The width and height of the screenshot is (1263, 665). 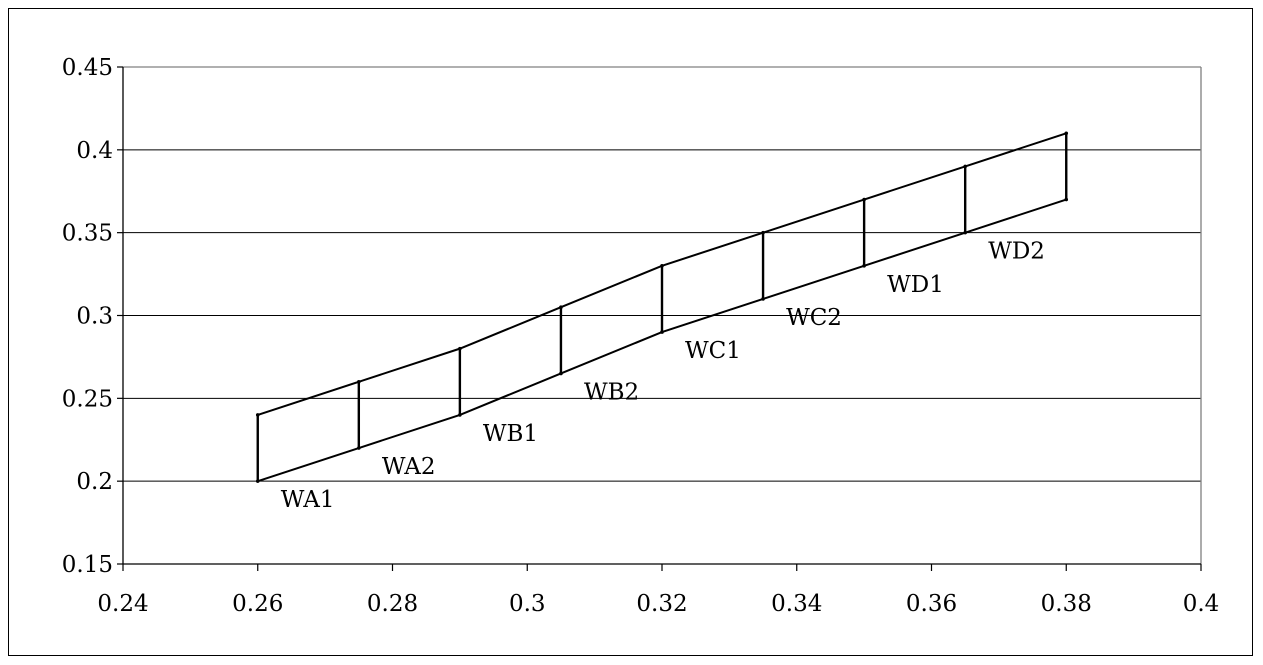 What do you see at coordinates (87, 68) in the screenshot?
I see `y-tick-label: 0.45` at bounding box center [87, 68].